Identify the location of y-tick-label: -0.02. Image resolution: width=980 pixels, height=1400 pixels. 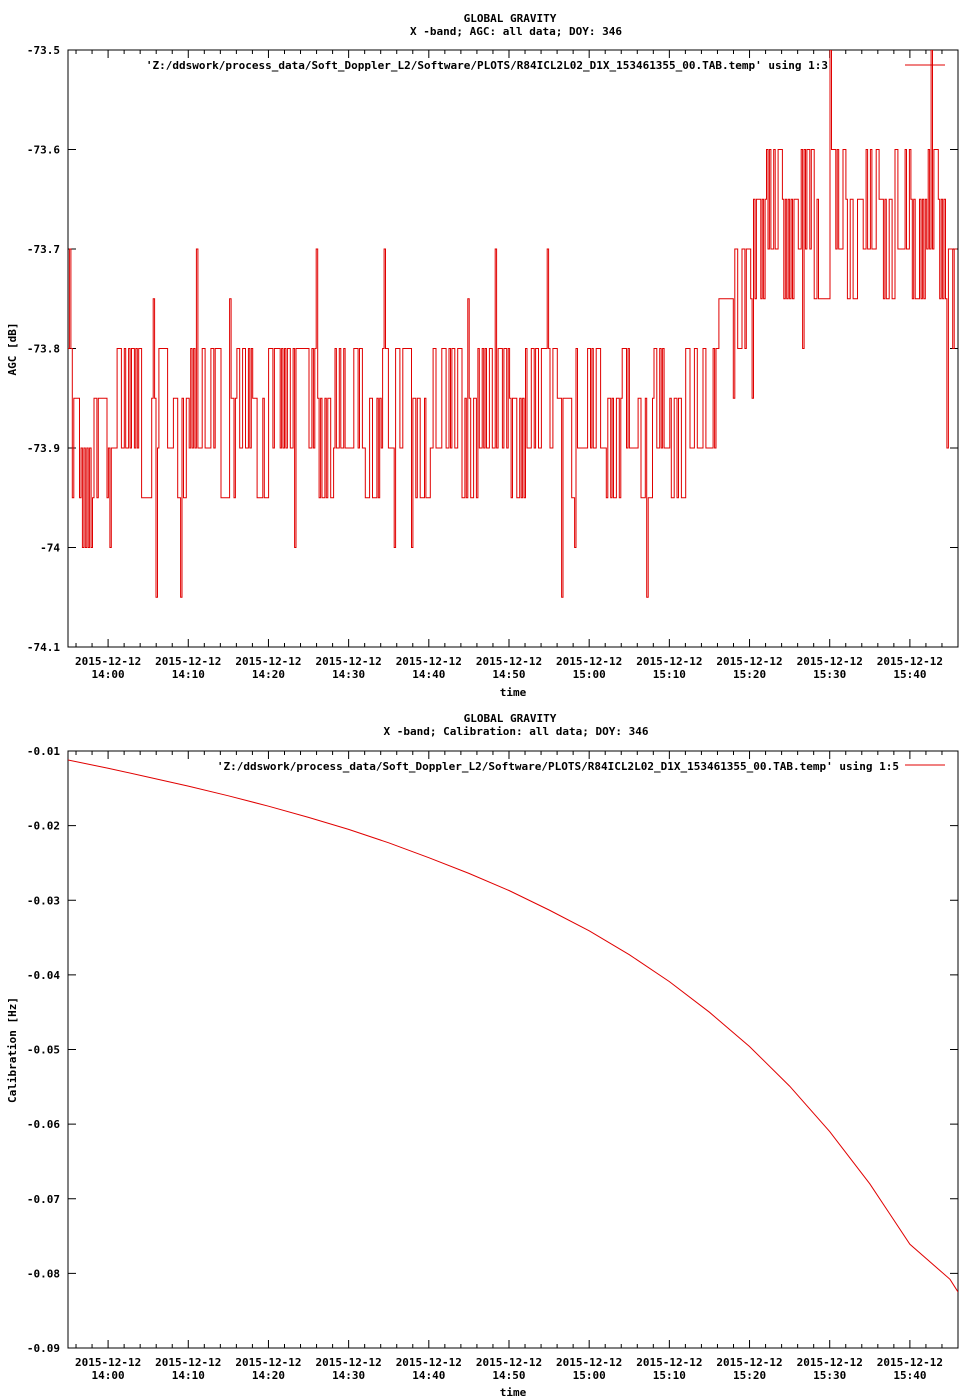
(43, 826).